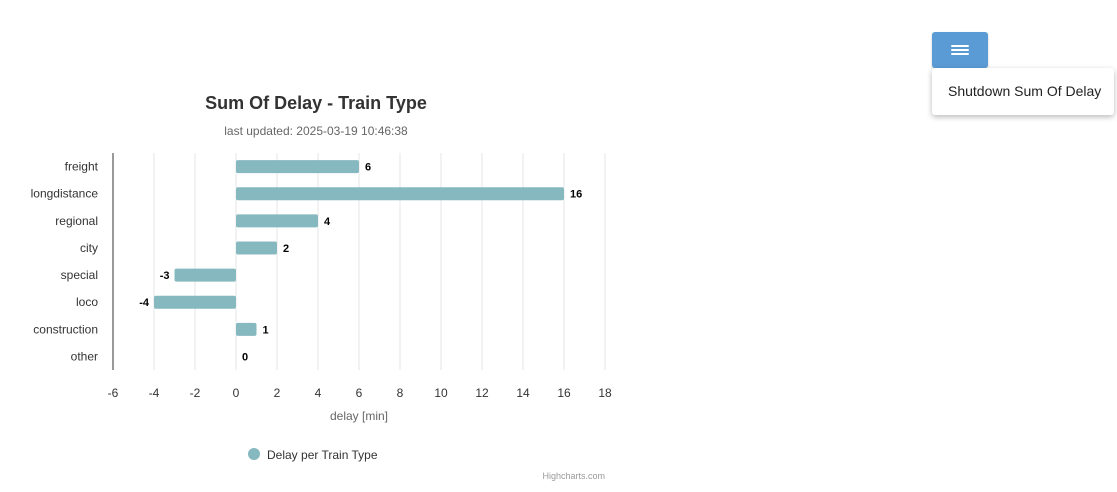 The width and height of the screenshot is (1117, 492). What do you see at coordinates (65, 329) in the screenshot?
I see `category-label: construction` at bounding box center [65, 329].